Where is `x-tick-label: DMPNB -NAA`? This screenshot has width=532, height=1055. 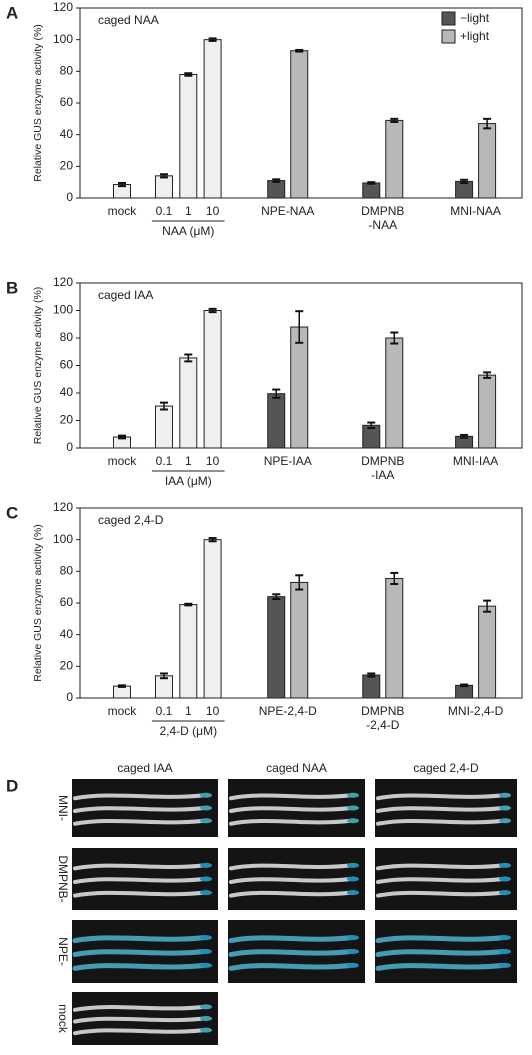 x-tick-label: DMPNB -NAA is located at coordinates (382, 218).